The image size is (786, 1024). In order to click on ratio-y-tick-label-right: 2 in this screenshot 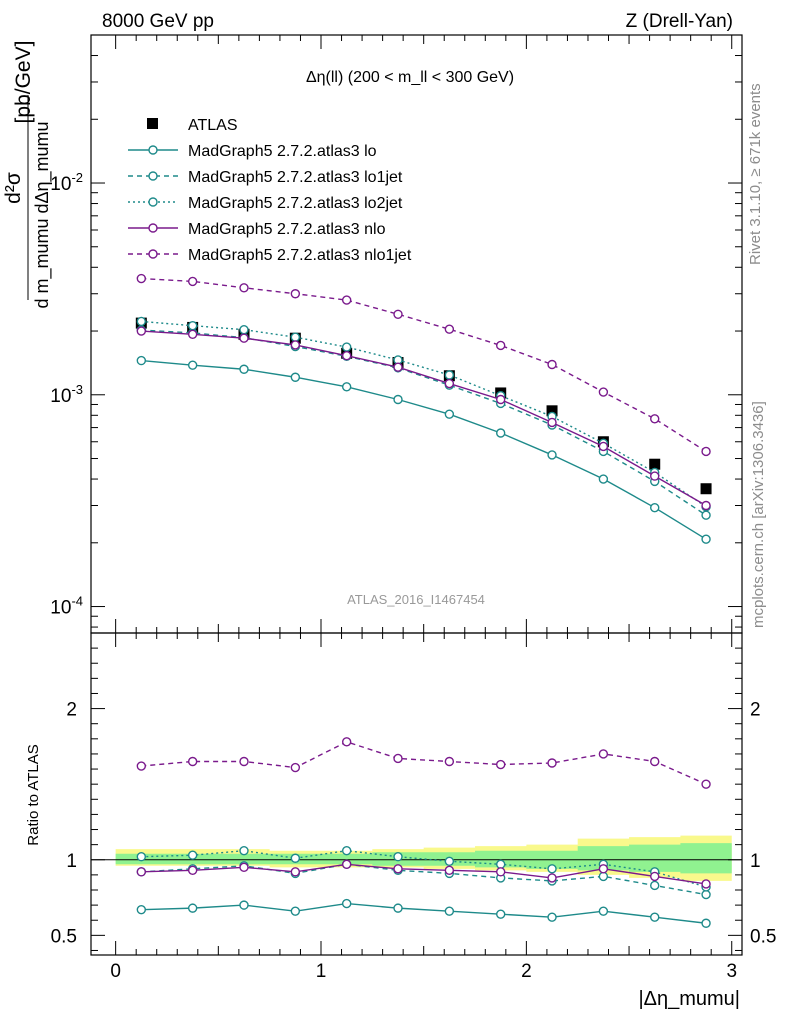, I will do `click(755, 710)`.